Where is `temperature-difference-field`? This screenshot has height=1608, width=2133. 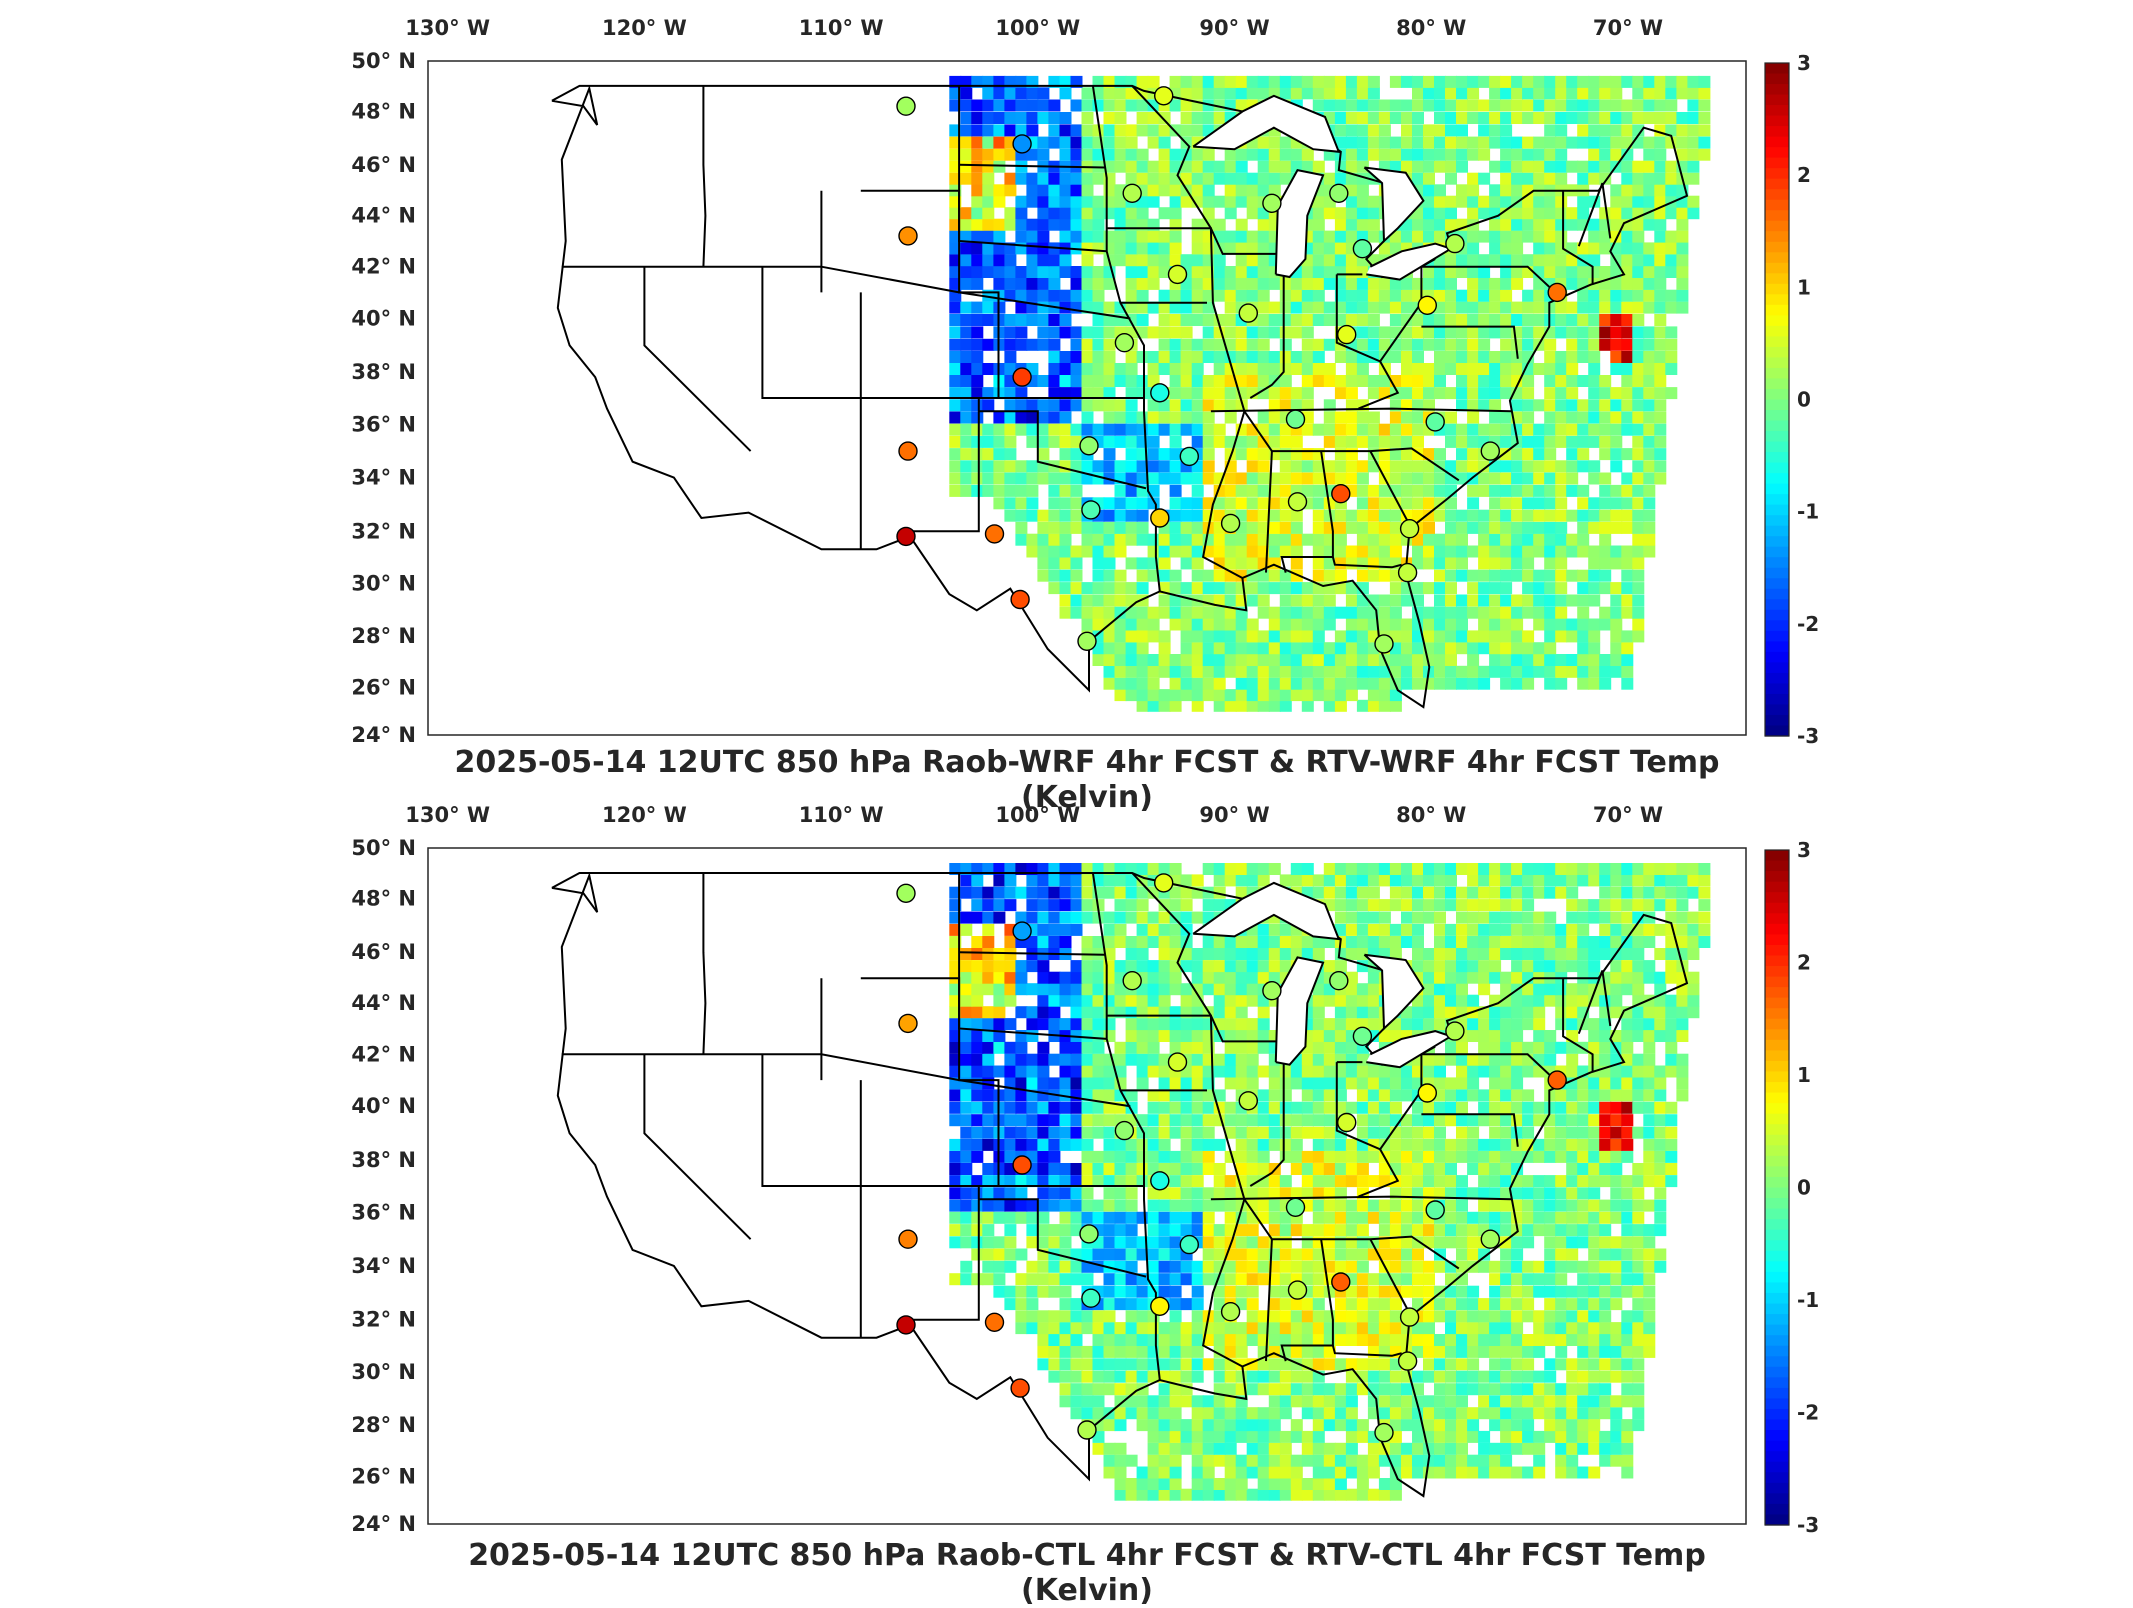
temperature-difference-field is located at coordinates (1329, 1182).